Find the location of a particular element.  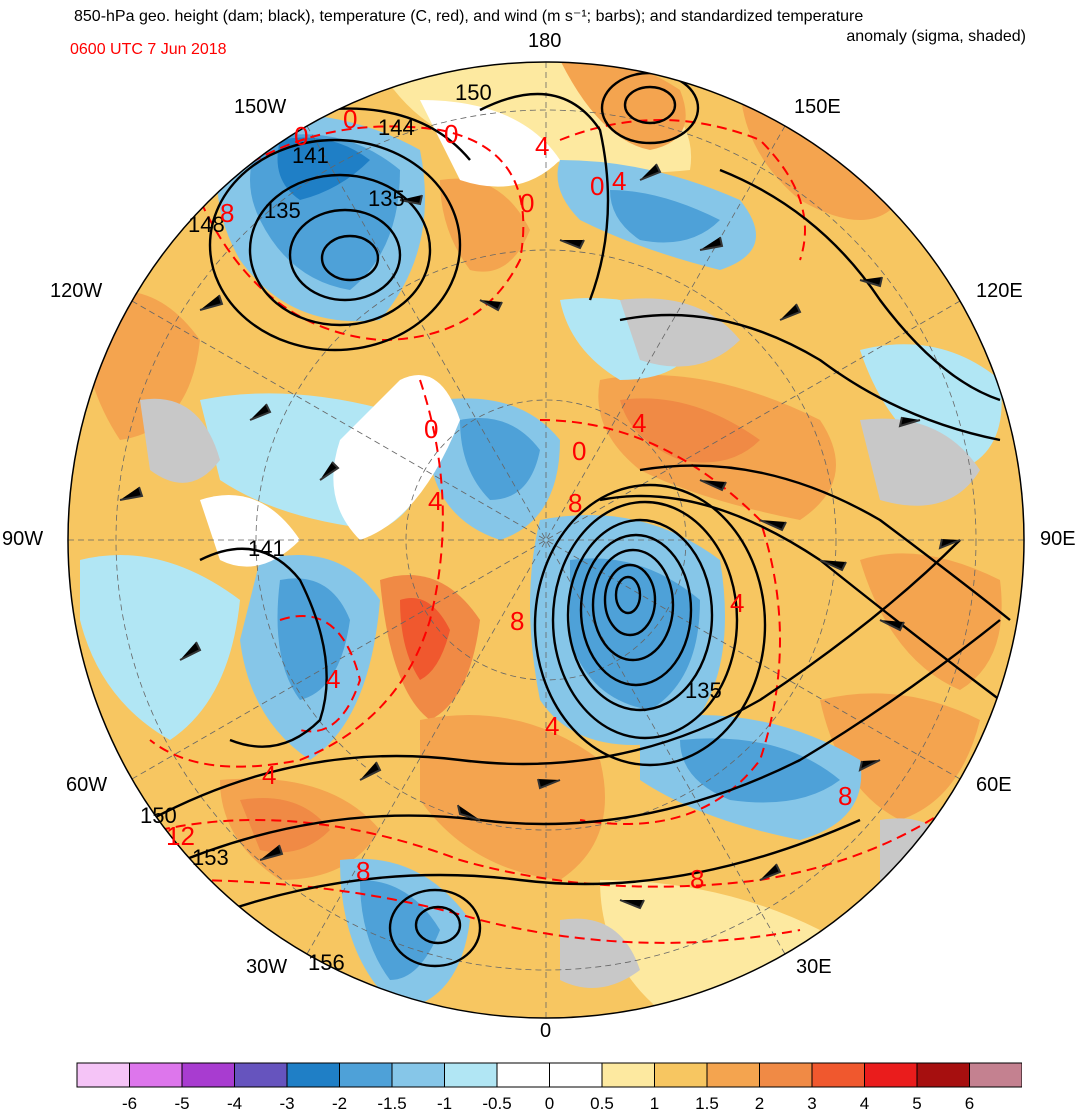

lon-label-180: 180 is located at coordinates (545, 41).